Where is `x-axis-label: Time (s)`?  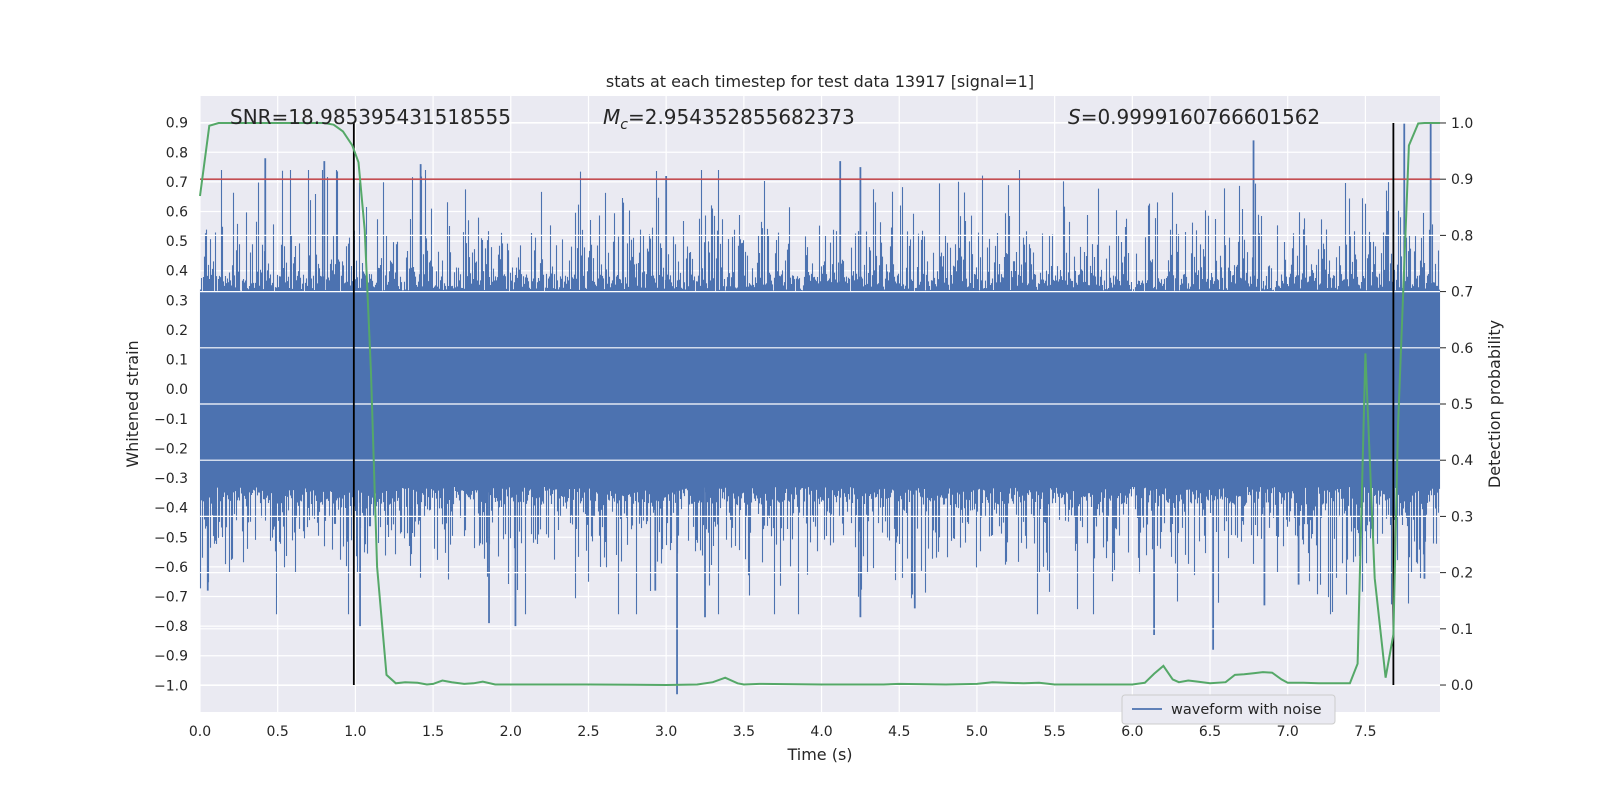 x-axis-label: Time (s) is located at coordinates (819, 754).